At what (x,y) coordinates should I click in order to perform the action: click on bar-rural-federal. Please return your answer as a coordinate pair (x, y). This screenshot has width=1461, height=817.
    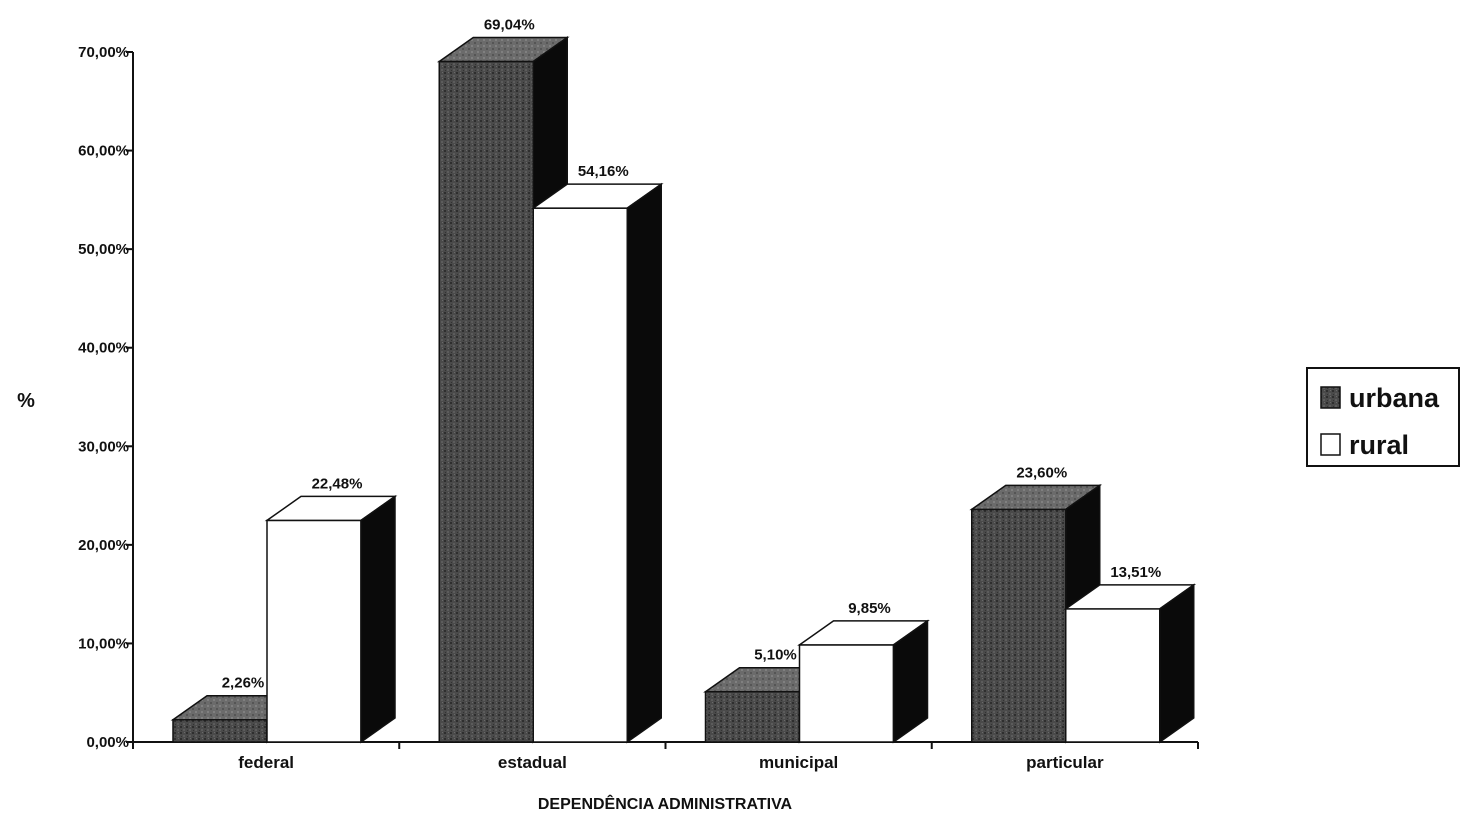
    Looking at the image, I should click on (331, 619).